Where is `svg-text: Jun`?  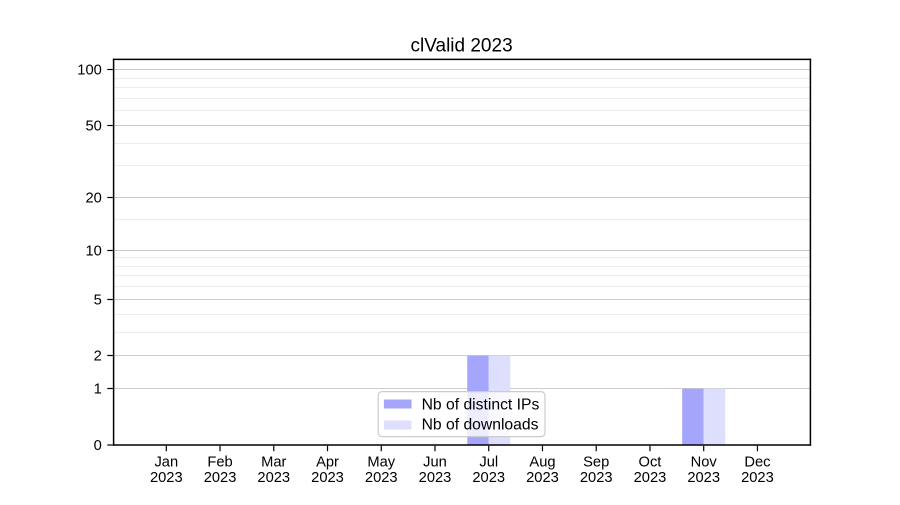
svg-text: Jun is located at coordinates (435, 463).